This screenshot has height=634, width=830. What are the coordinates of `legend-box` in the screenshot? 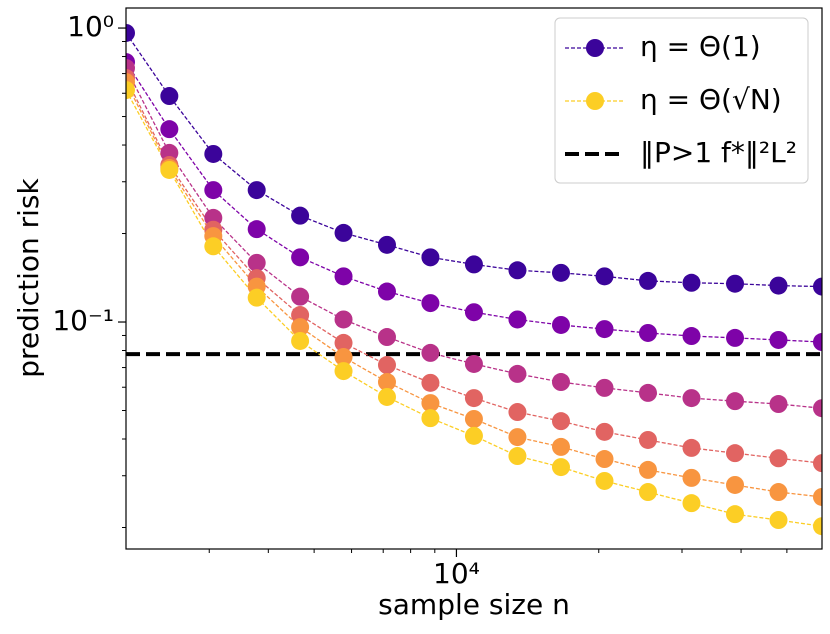 It's located at (681, 100).